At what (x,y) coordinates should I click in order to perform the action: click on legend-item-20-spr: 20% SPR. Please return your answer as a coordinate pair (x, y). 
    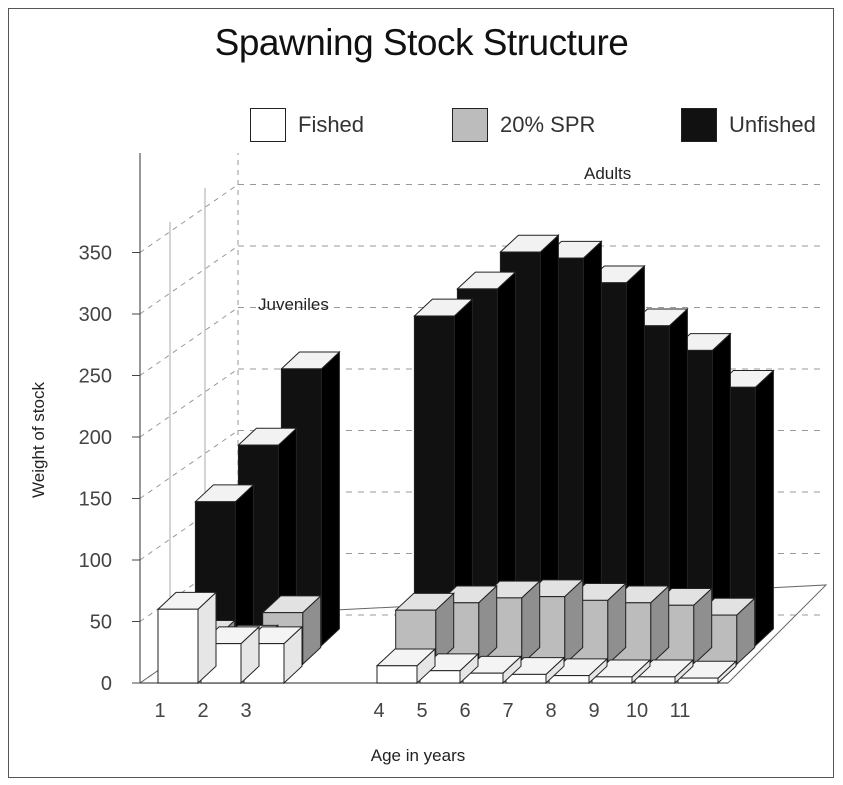
    Looking at the image, I should click on (523, 125).